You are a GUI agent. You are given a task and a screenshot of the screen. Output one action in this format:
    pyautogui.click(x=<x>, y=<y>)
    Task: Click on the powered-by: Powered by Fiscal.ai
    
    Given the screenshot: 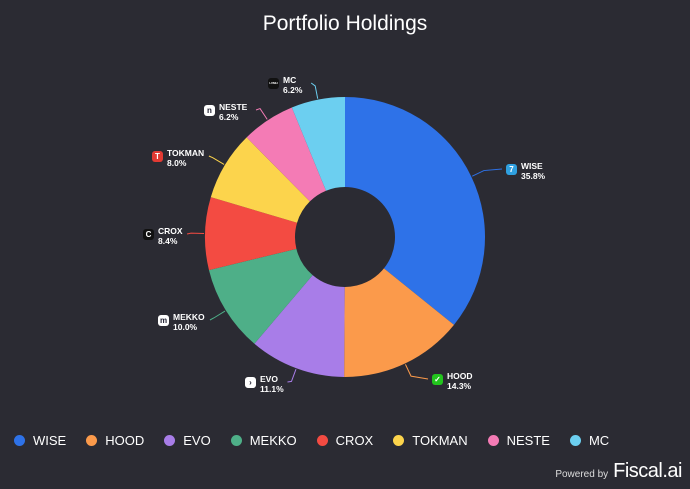 What is the action you would take?
    pyautogui.click(x=618, y=471)
    